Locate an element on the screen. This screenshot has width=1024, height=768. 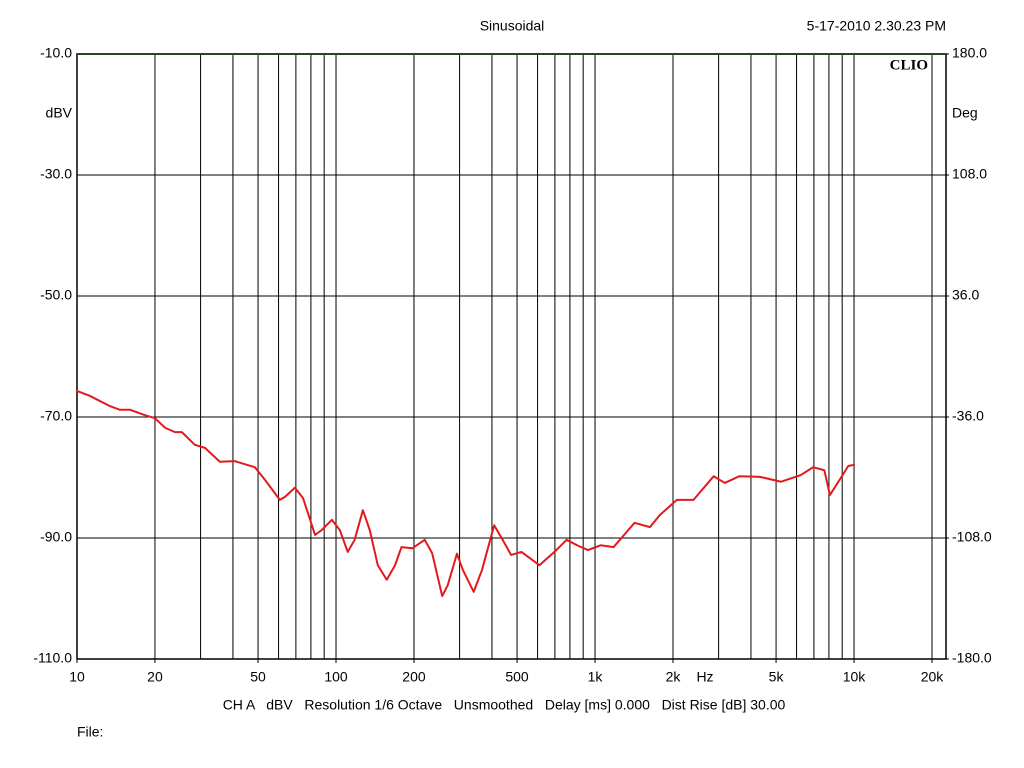
y-tick-label: -110.0 is located at coordinates (52, 658).